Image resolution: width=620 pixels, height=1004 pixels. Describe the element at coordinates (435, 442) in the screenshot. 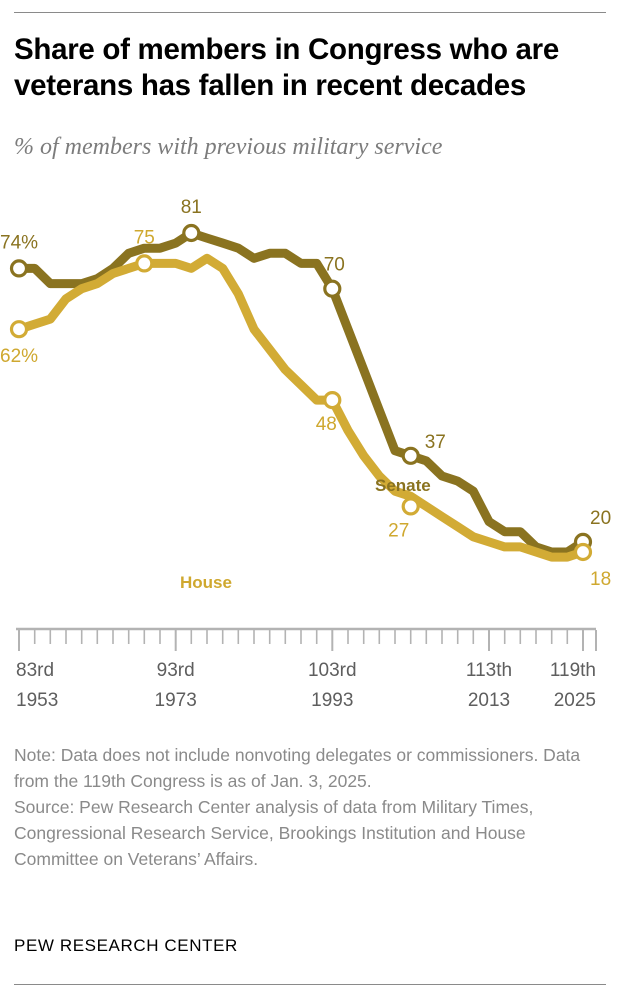

I see `data-point-label: 37` at that location.